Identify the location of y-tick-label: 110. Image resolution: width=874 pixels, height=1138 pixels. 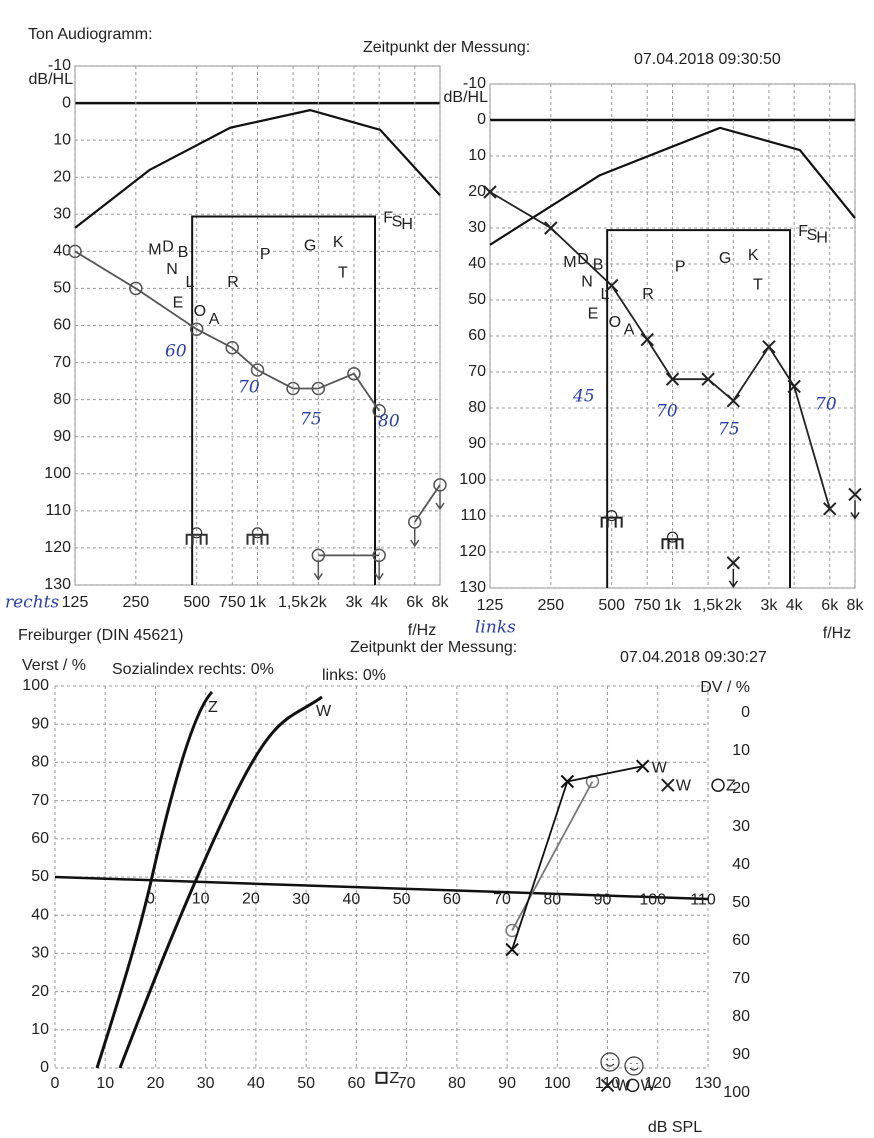
(58, 510).